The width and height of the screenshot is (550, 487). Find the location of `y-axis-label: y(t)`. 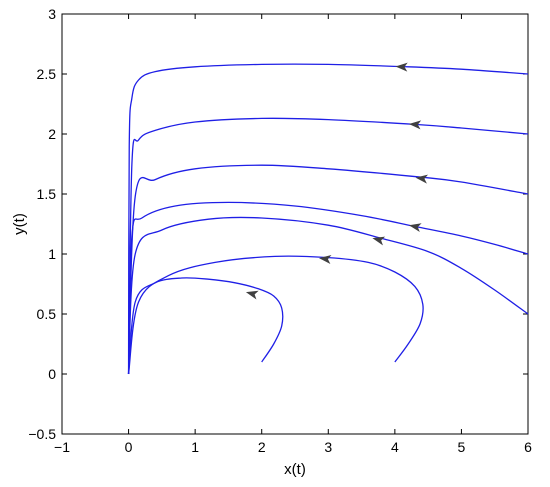

y-axis-label: y(t) is located at coordinates (19, 224).